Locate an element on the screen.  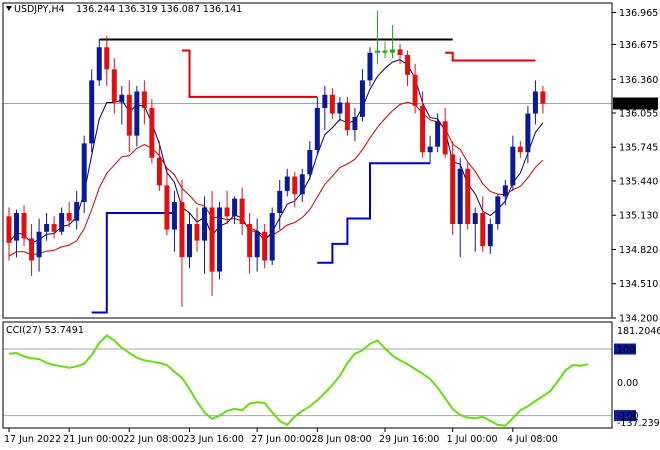
time-tick-label: 29 Jun 16:00 is located at coordinates (409, 439).